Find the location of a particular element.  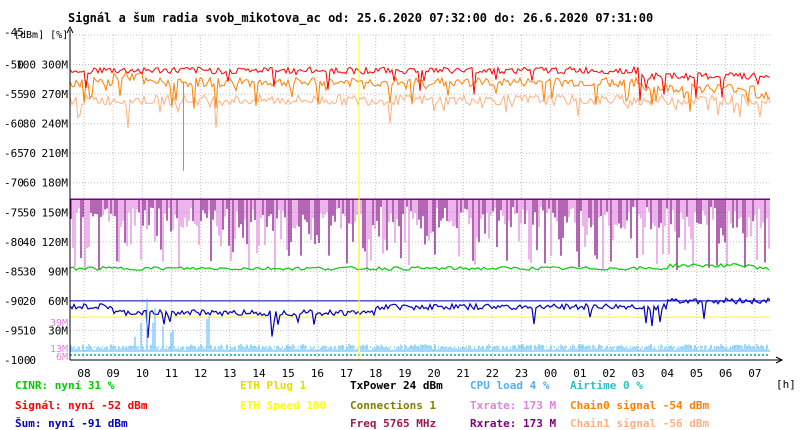

y-tick-rate: 30M is located at coordinates (58, 330).